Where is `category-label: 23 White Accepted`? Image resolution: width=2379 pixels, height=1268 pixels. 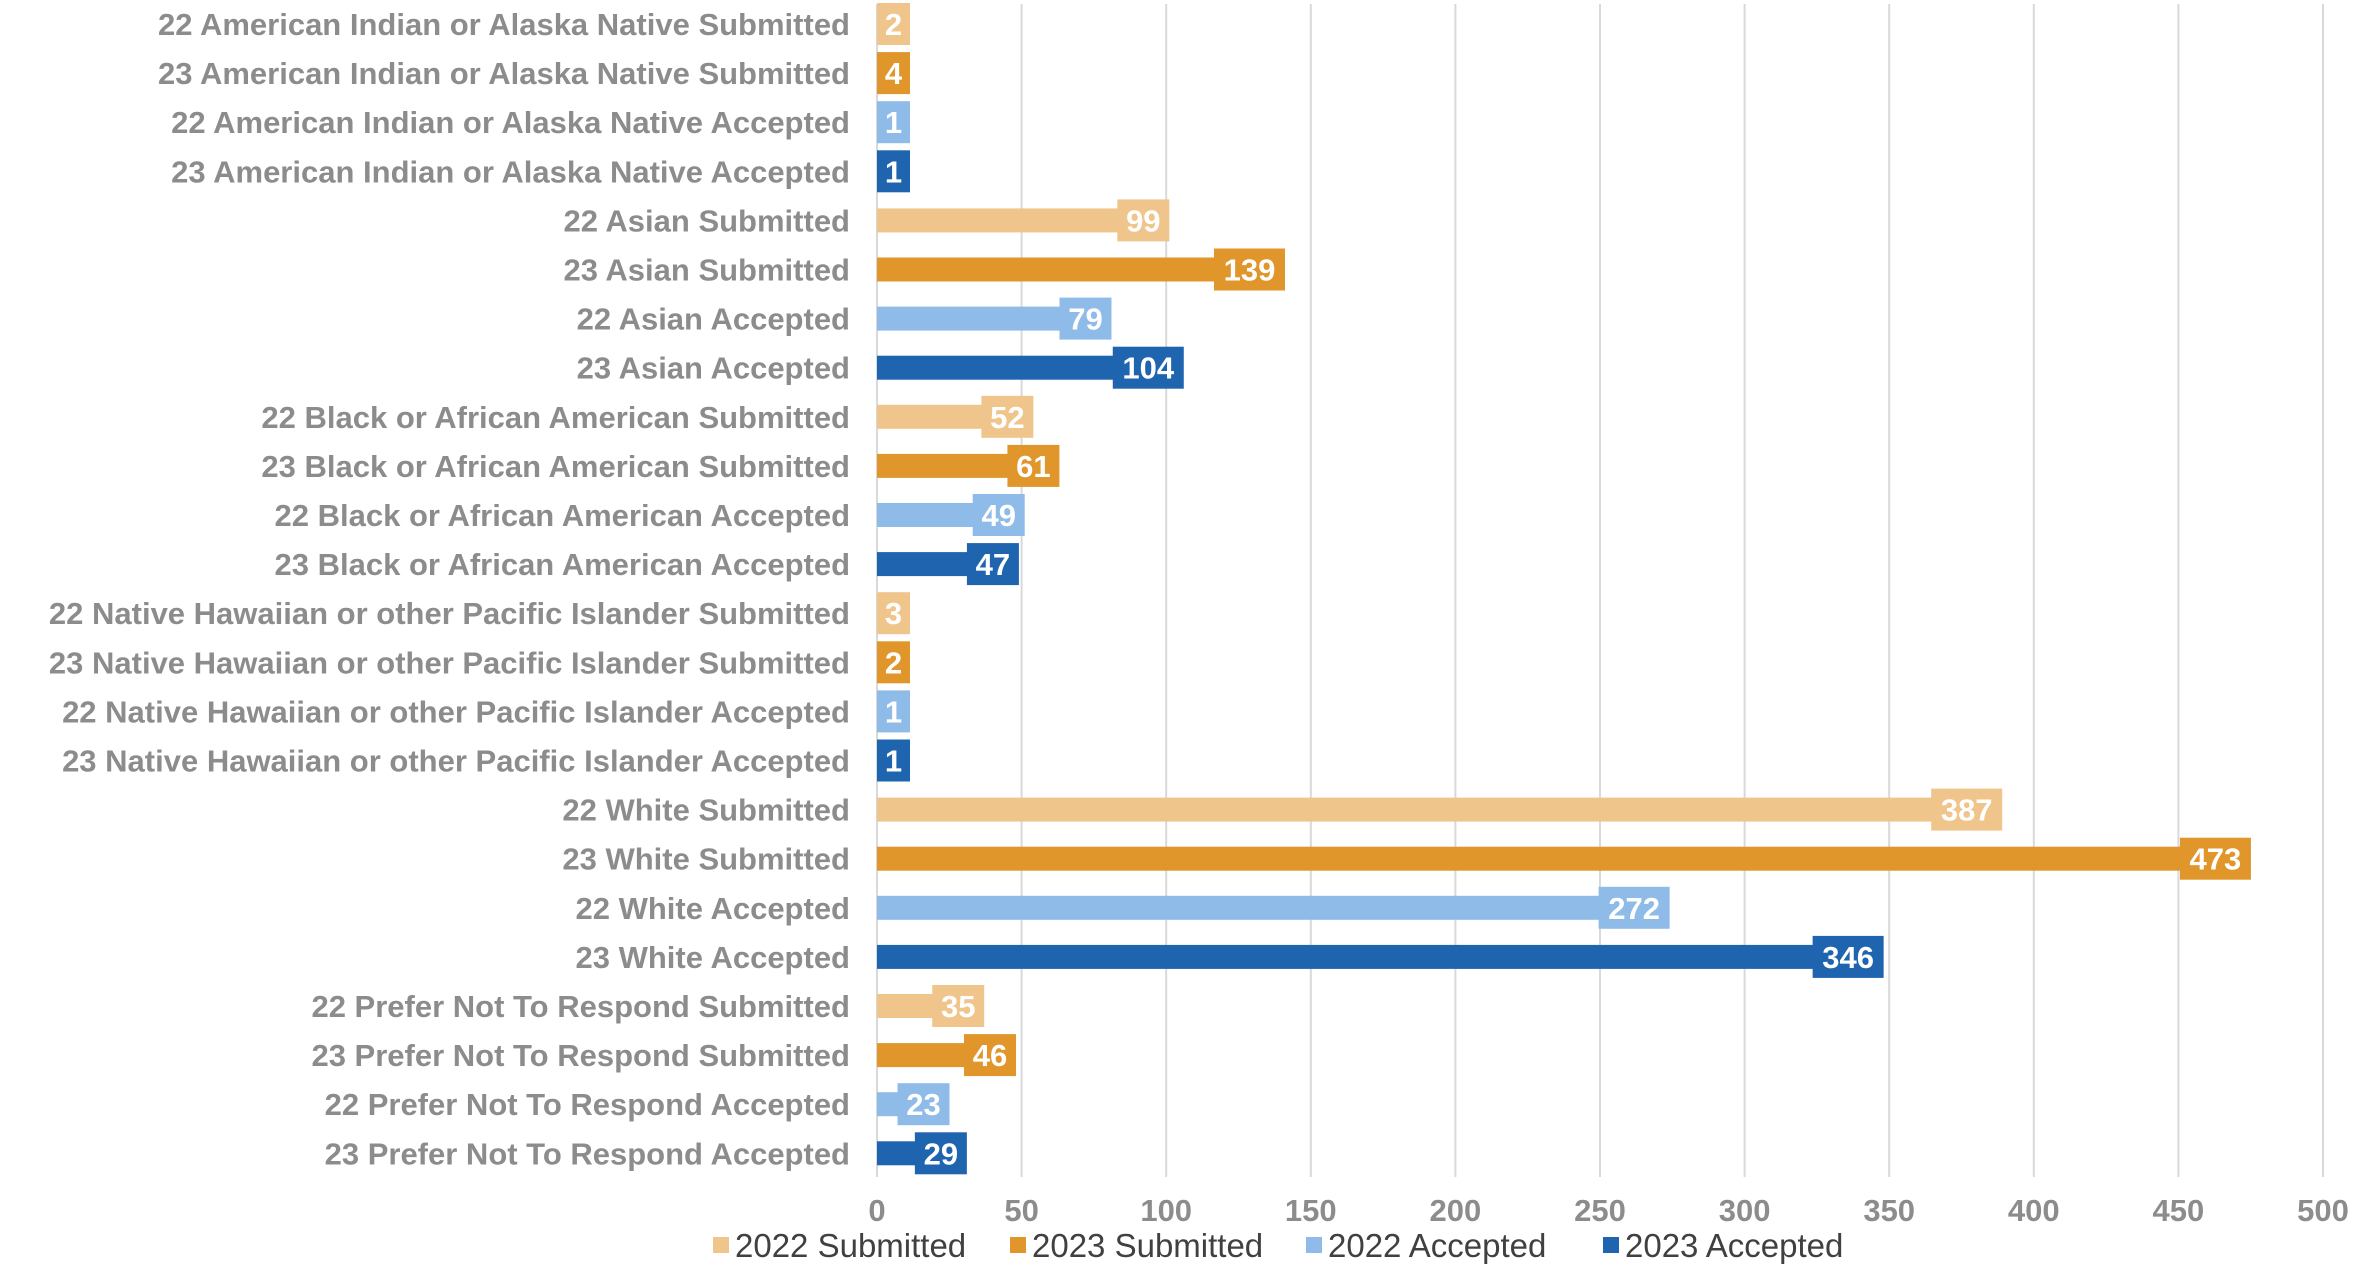 category-label: 23 White Accepted is located at coordinates (713, 957).